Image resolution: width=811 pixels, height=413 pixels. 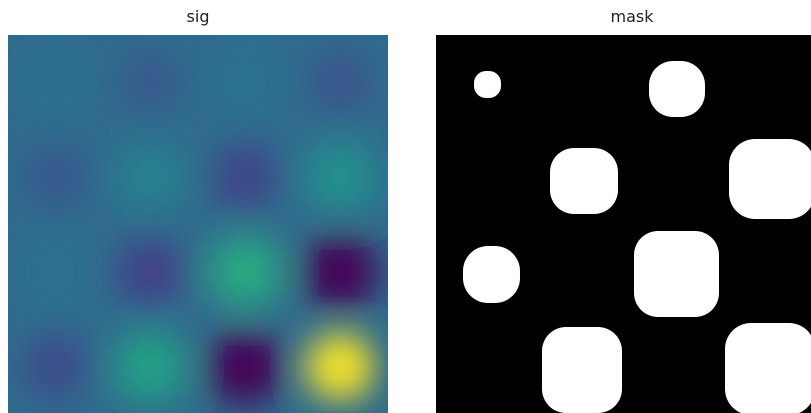 I want to click on panel-title: sig, so click(x=198, y=16).